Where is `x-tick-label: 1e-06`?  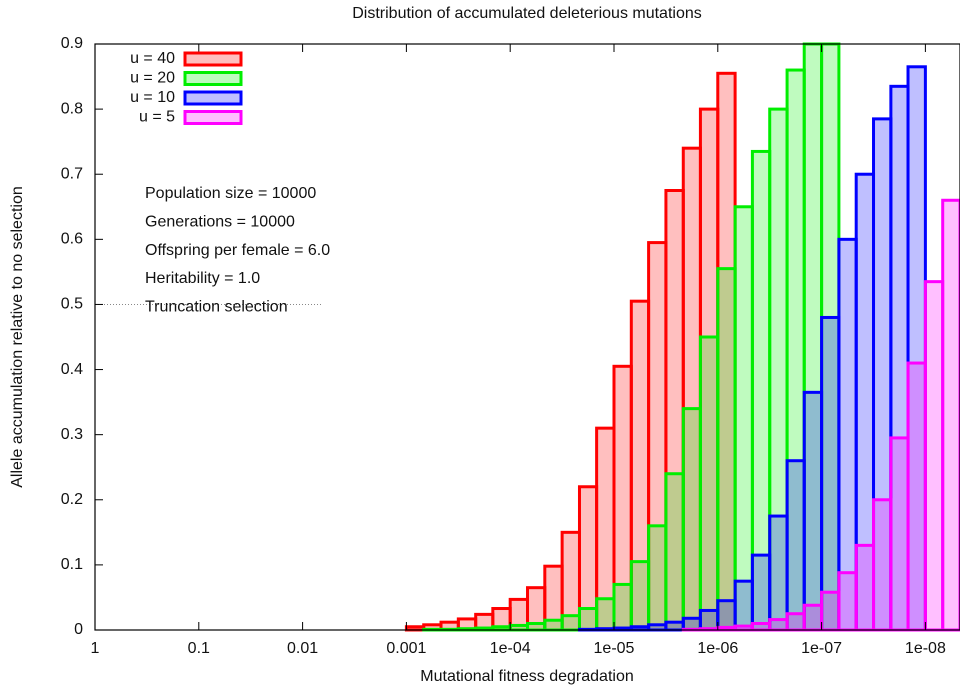 x-tick-label: 1e-06 is located at coordinates (717, 648).